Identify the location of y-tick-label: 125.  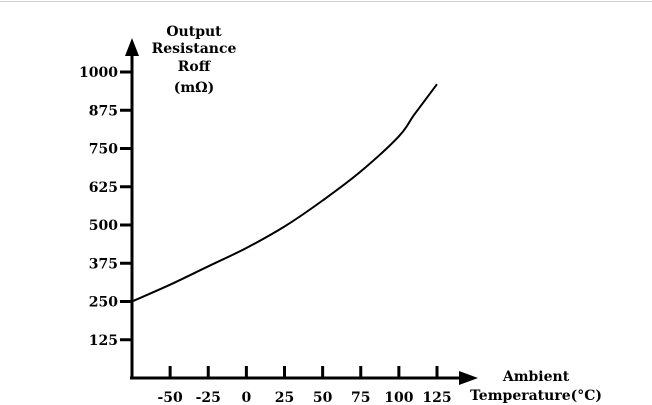
(103, 341).